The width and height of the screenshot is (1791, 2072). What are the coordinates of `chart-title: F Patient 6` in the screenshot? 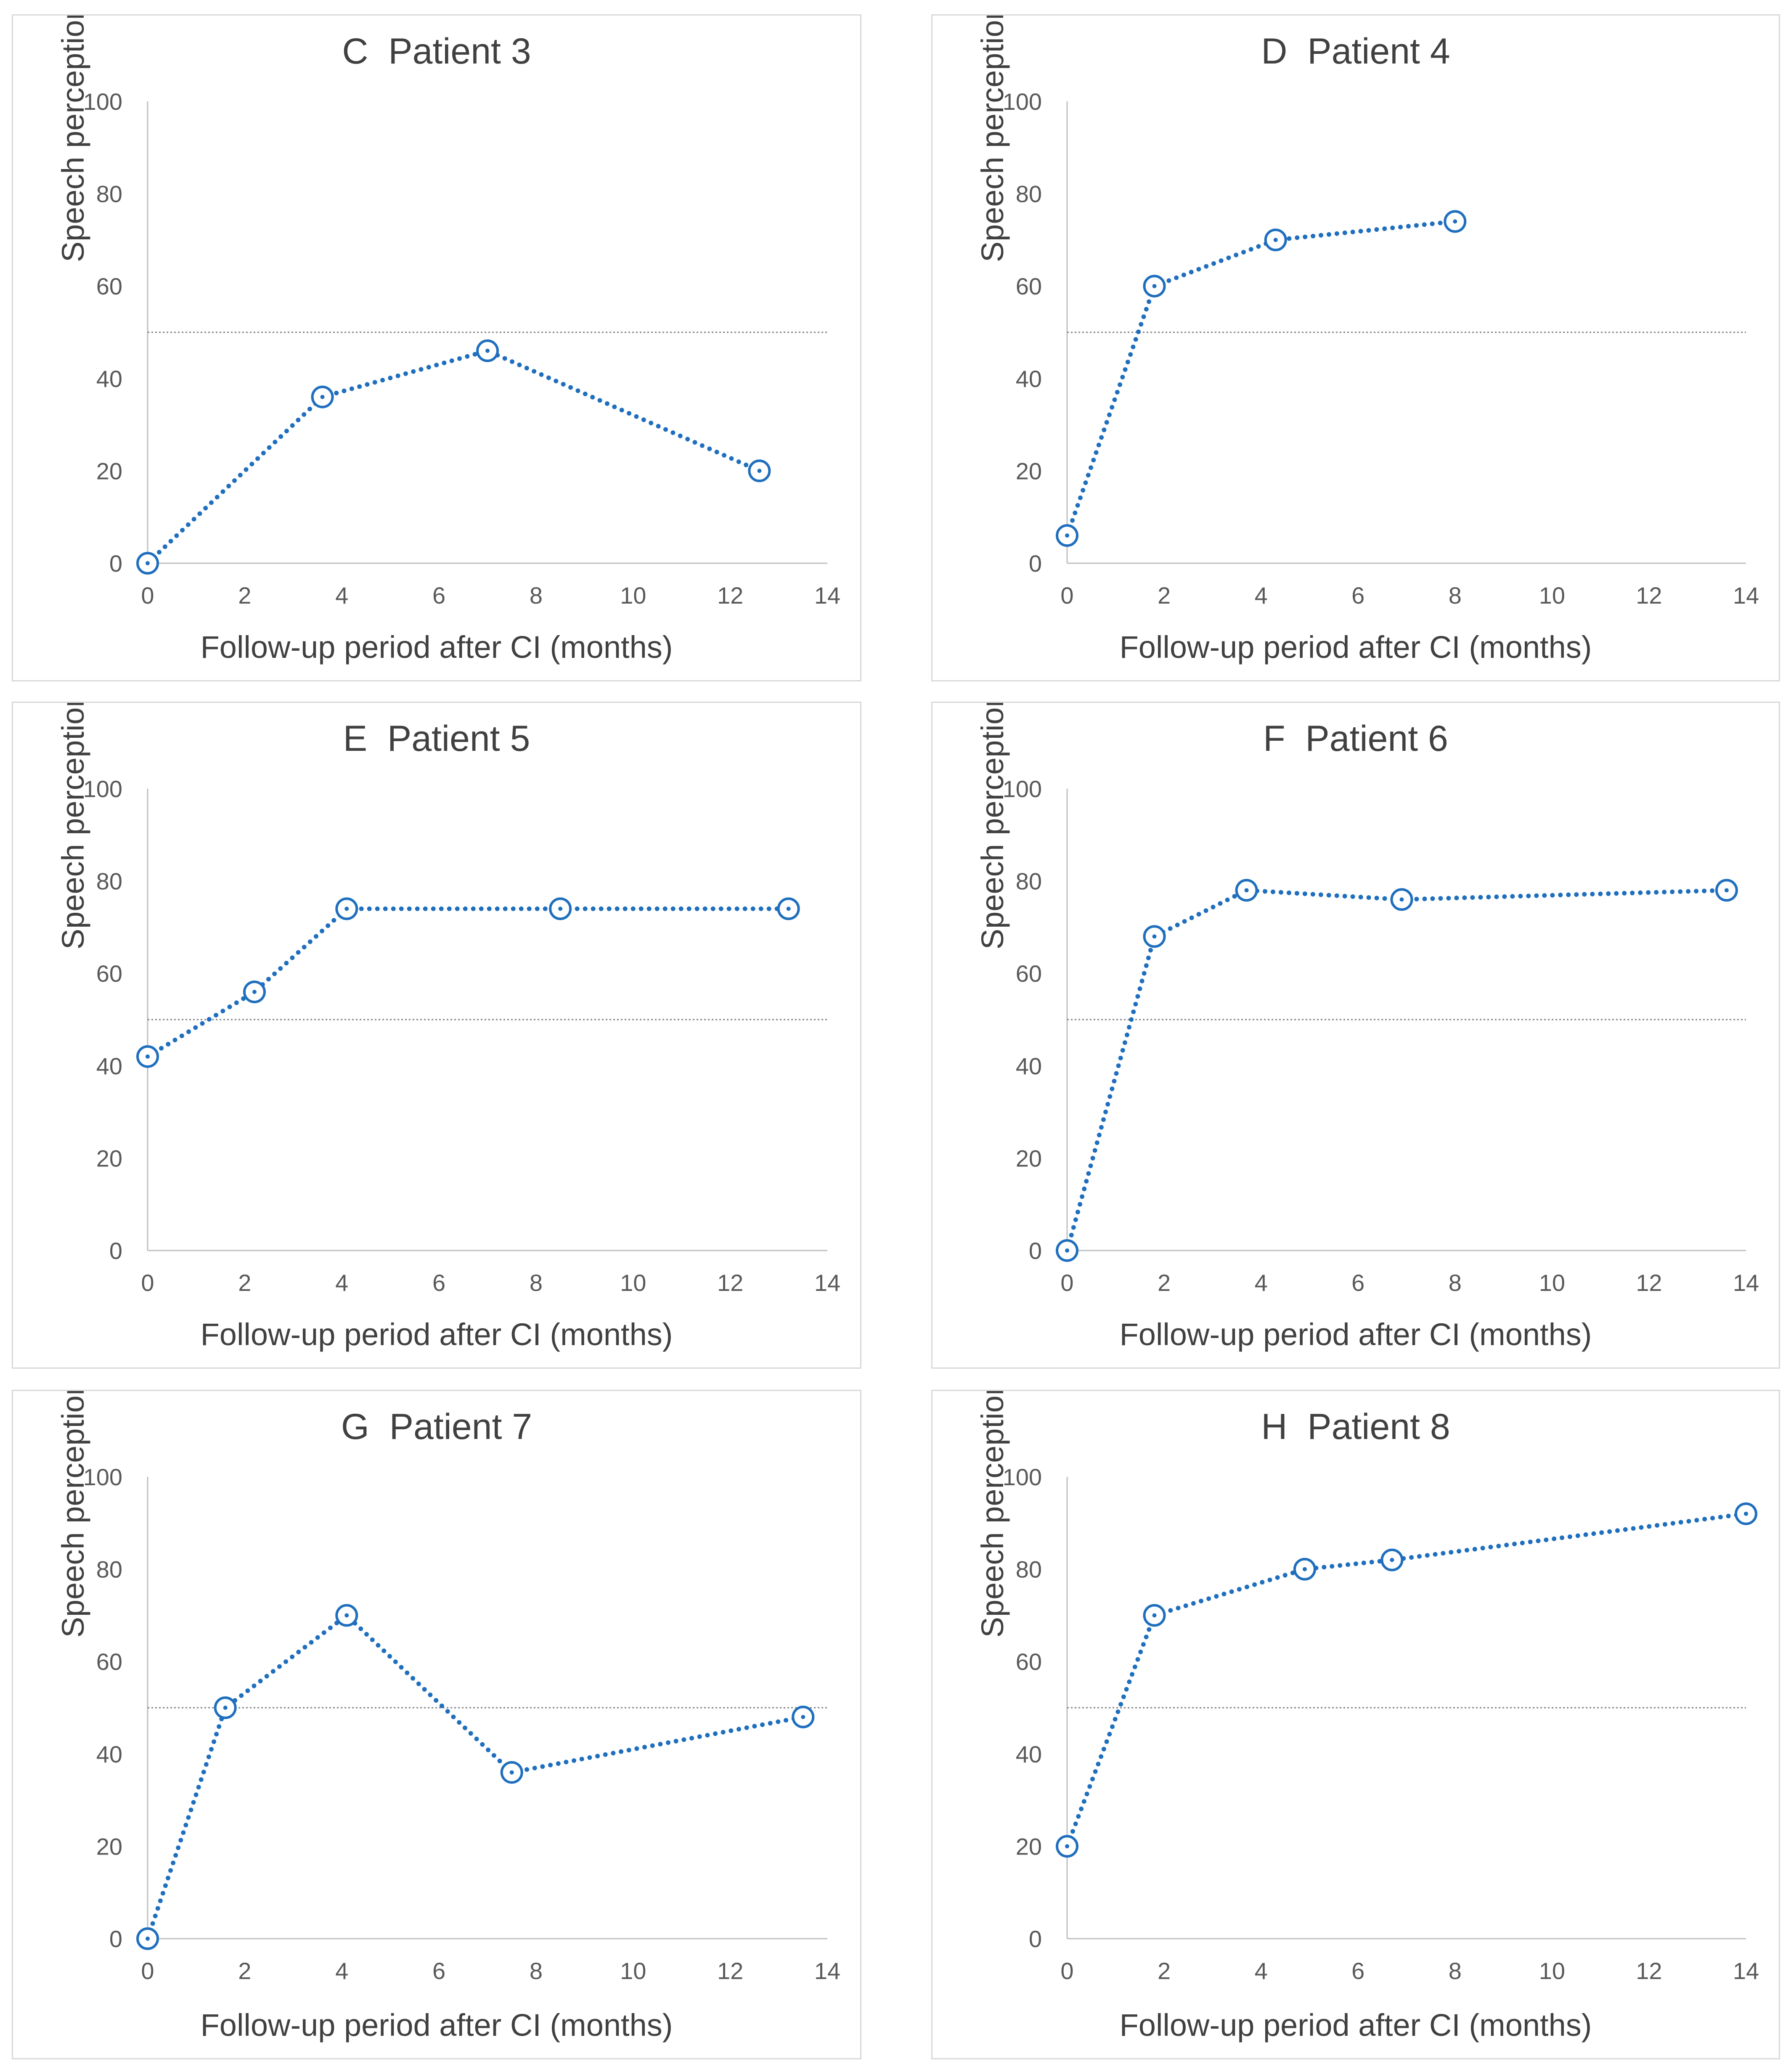 It's located at (1355, 738).